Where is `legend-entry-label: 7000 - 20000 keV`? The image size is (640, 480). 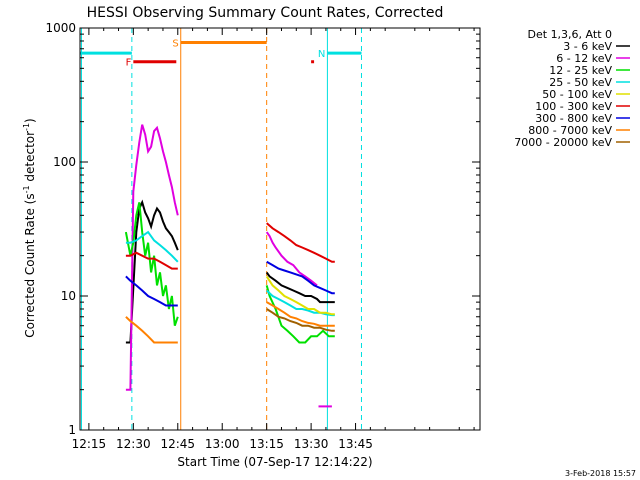
legend-entry-label: 7000 - 20000 keV is located at coordinates (563, 142).